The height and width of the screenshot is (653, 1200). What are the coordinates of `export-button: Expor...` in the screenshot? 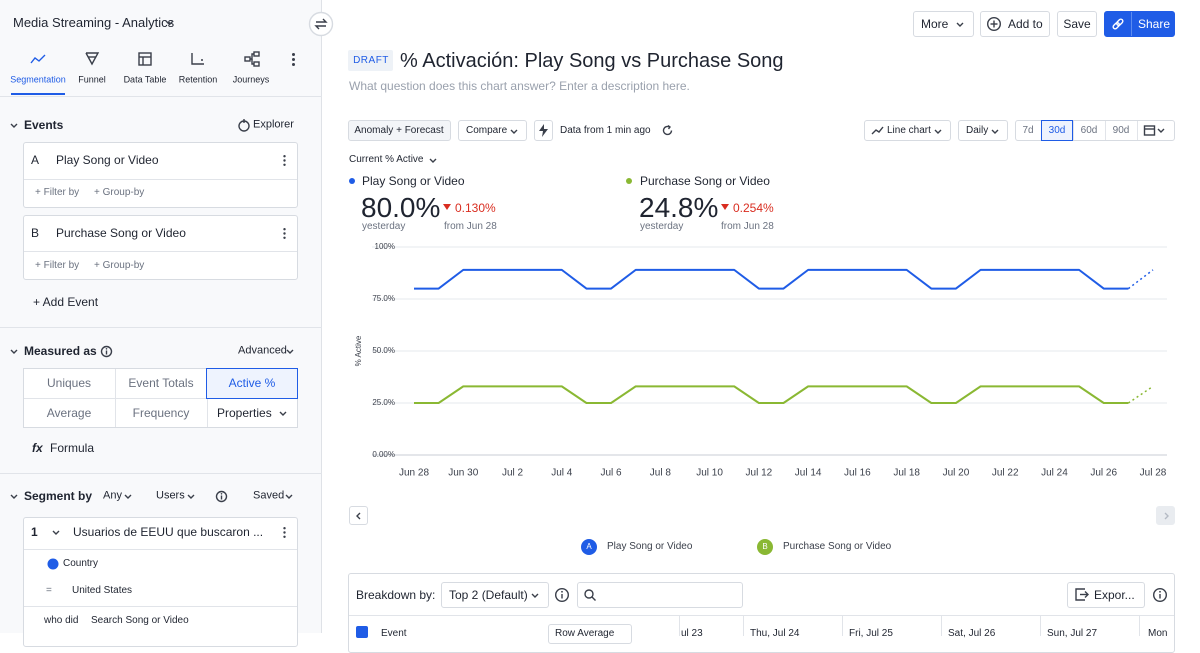 It's located at (1114, 594).